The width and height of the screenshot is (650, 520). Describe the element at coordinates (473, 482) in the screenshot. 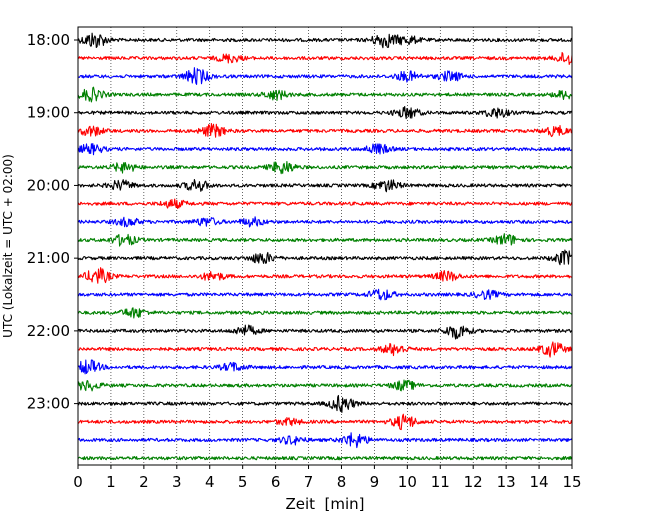

I see `x-tick-label: 12` at that location.